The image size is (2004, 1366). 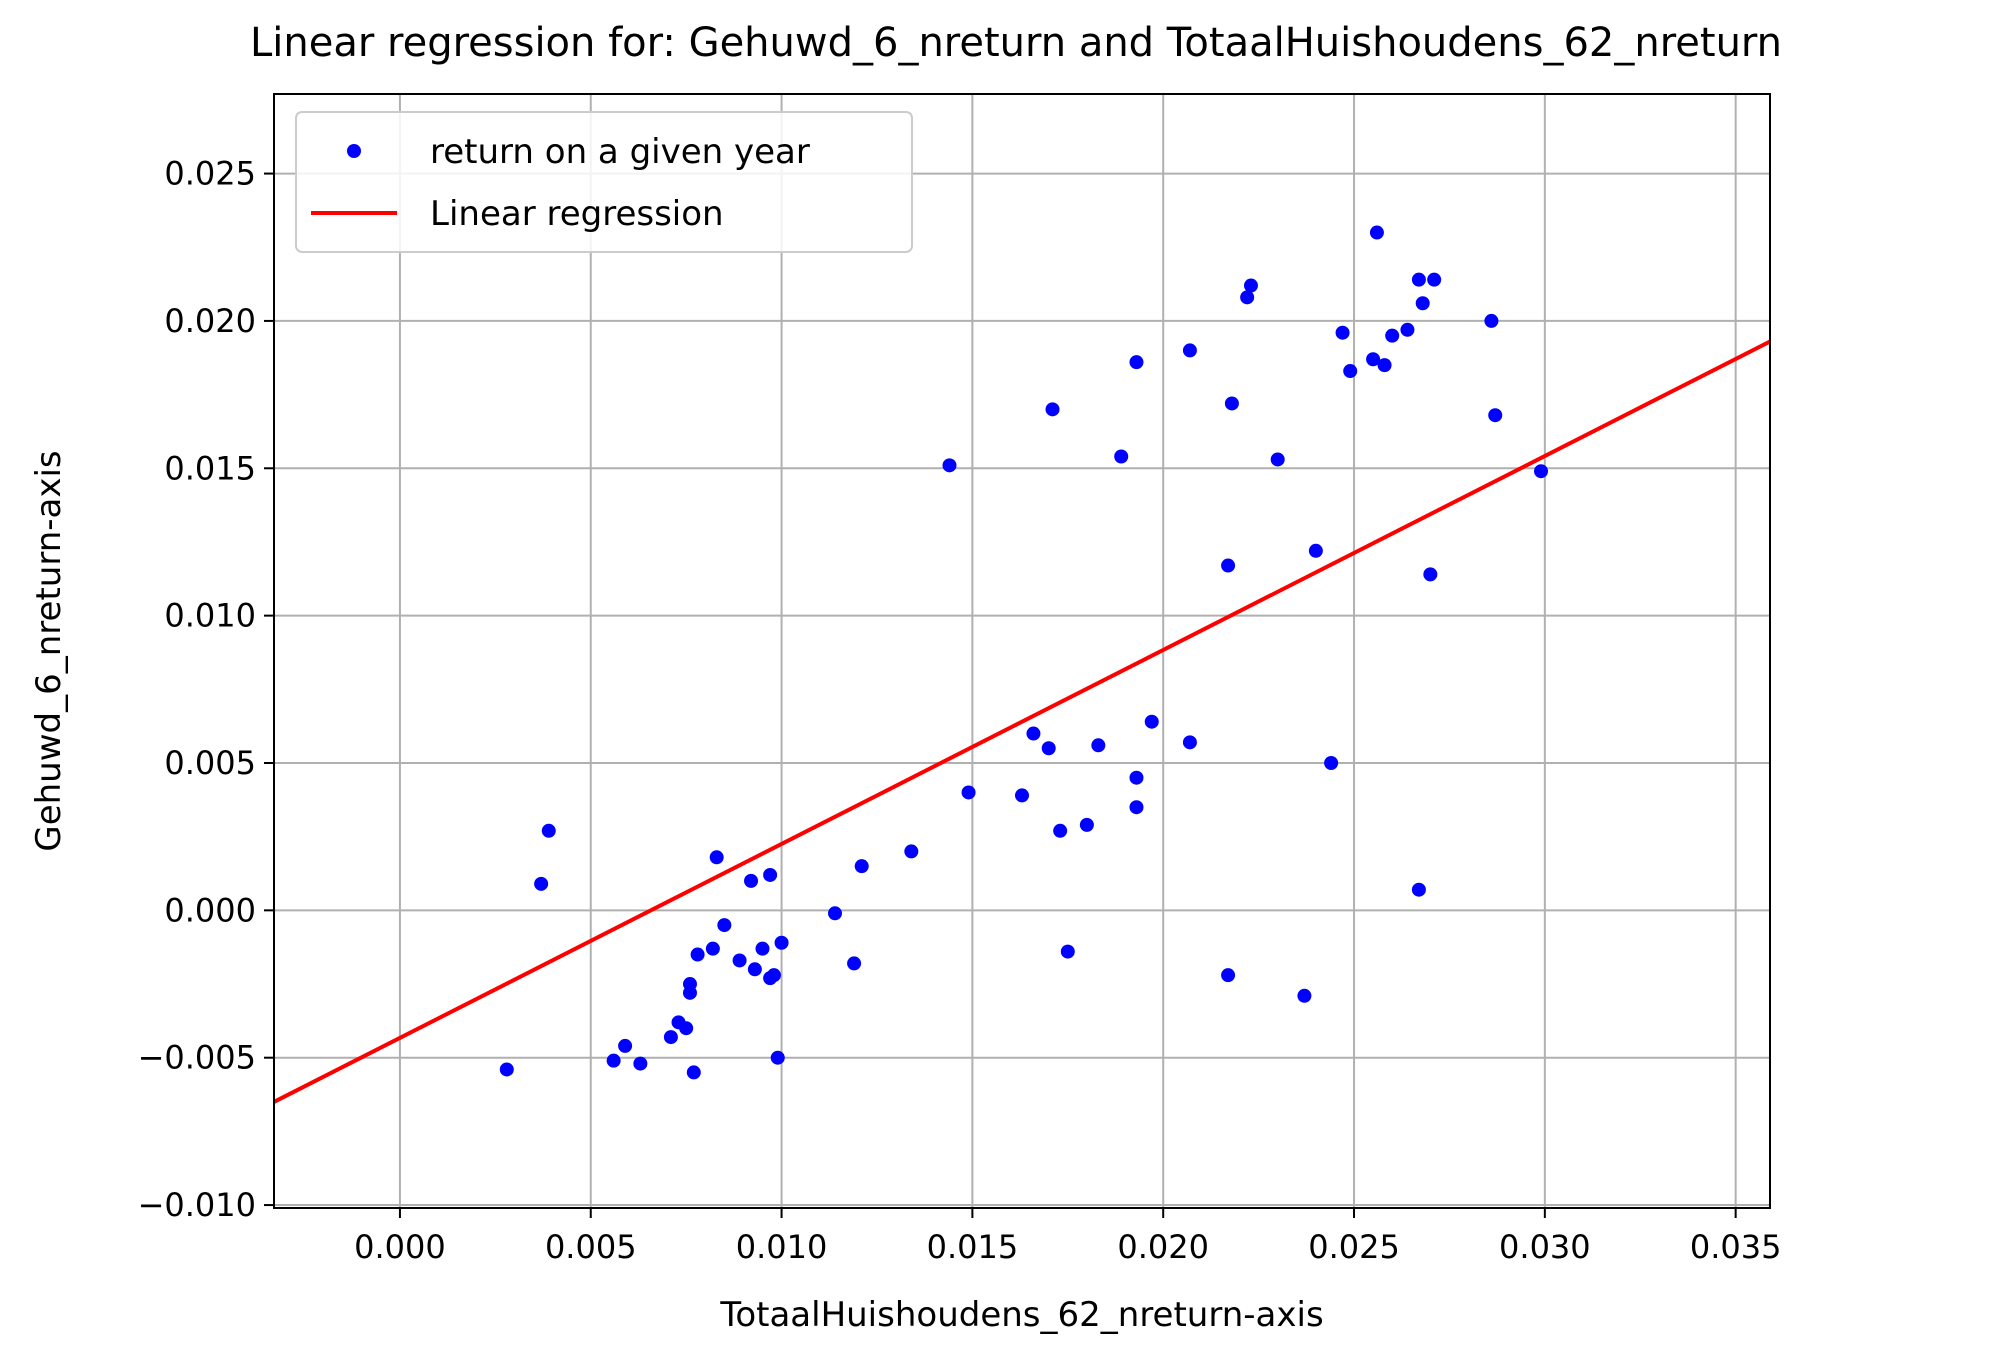 What do you see at coordinates (210, 321) in the screenshot?
I see `y-tick-label: 0.020` at bounding box center [210, 321].